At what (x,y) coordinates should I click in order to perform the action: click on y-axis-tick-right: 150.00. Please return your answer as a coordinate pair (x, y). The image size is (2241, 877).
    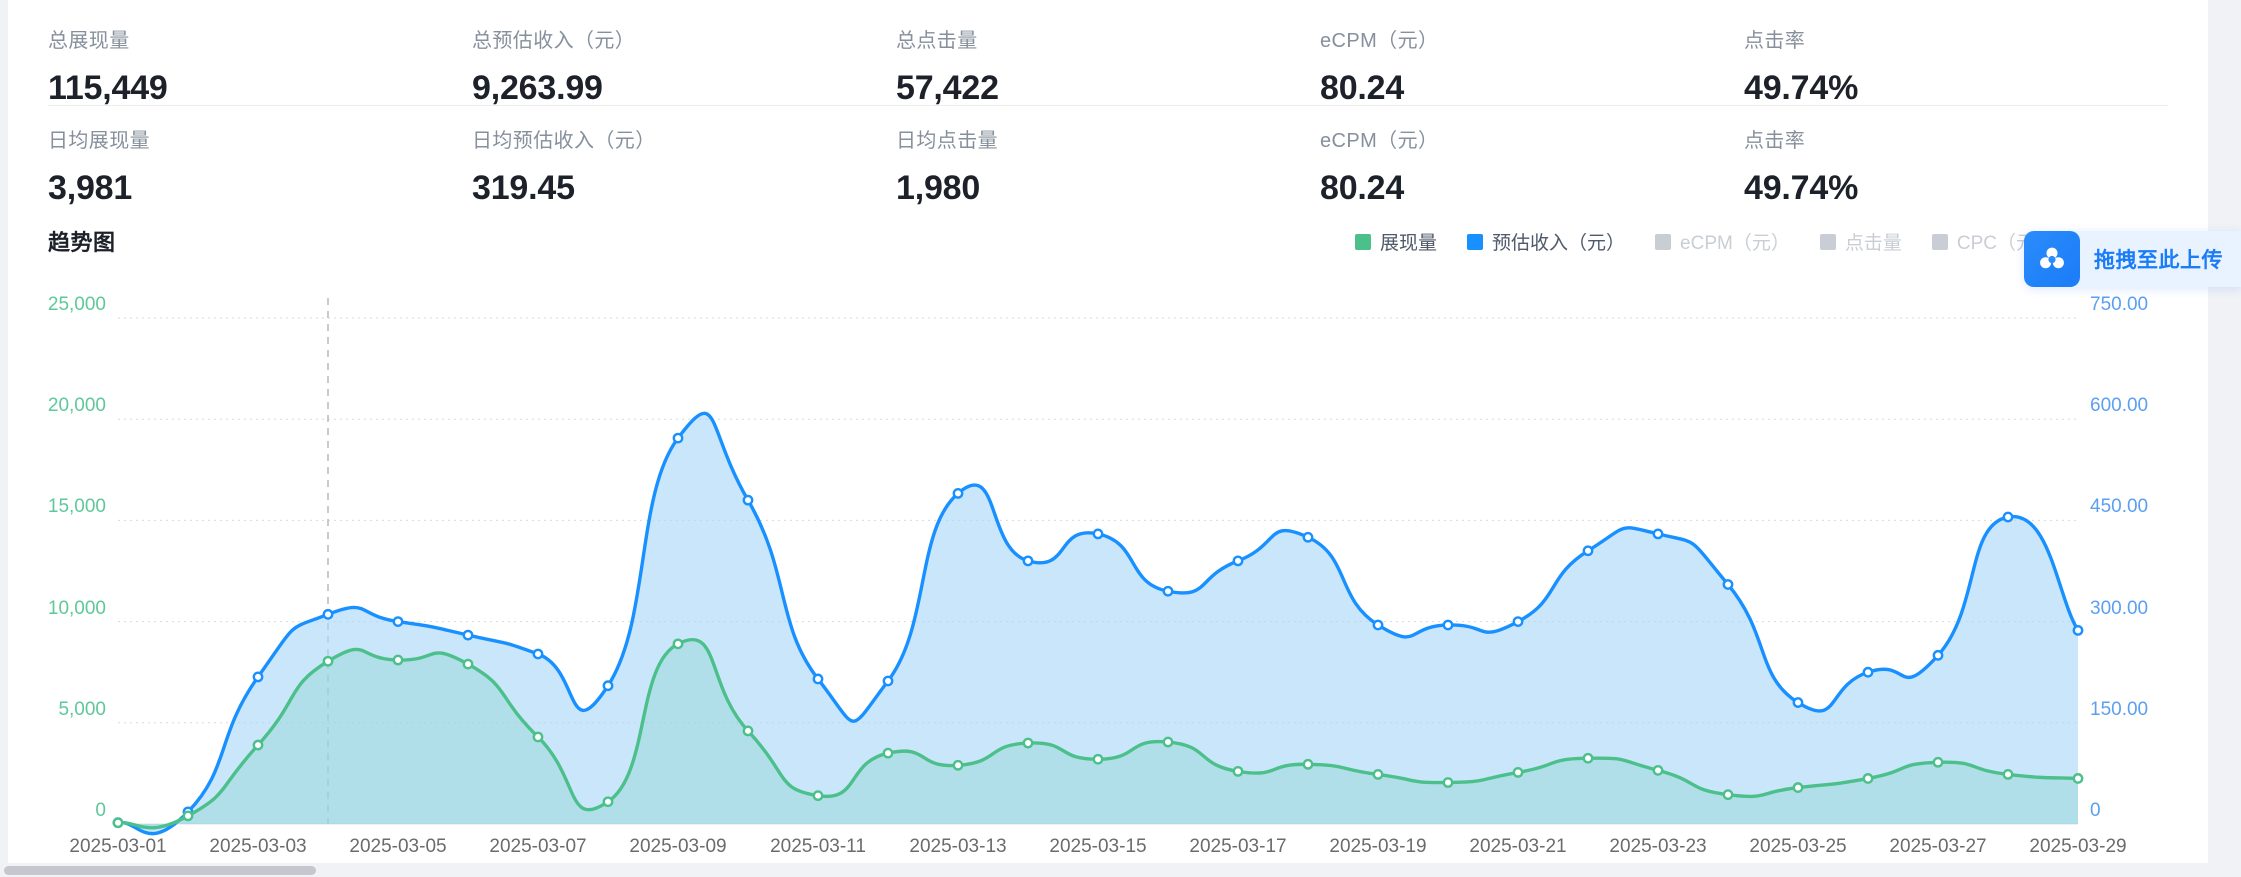
    Looking at the image, I should click on (2119, 709).